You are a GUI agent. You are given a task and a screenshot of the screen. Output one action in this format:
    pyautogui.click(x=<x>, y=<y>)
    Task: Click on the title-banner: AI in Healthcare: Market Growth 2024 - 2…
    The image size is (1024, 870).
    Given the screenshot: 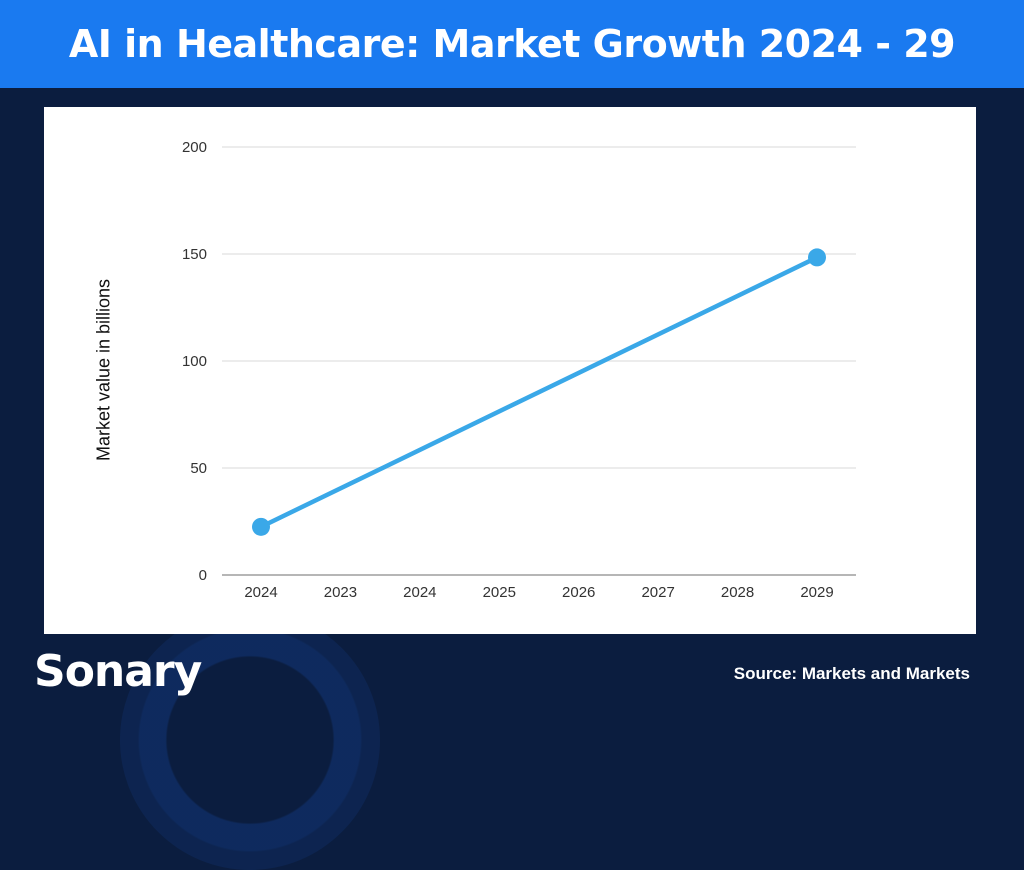 What is the action you would take?
    pyautogui.click(x=512, y=44)
    